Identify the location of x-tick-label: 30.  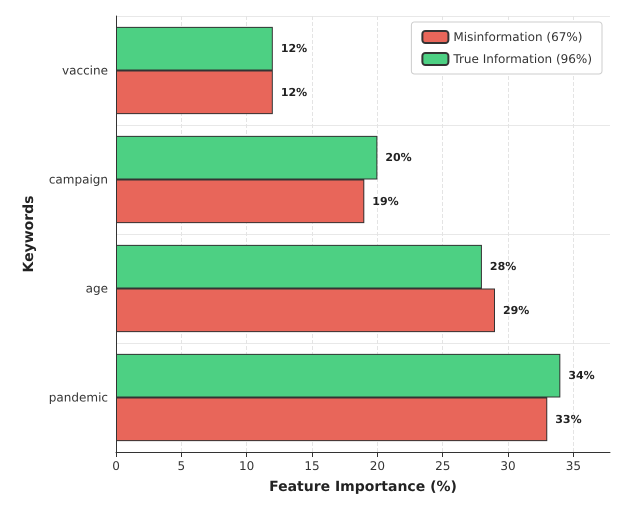
(508, 466).